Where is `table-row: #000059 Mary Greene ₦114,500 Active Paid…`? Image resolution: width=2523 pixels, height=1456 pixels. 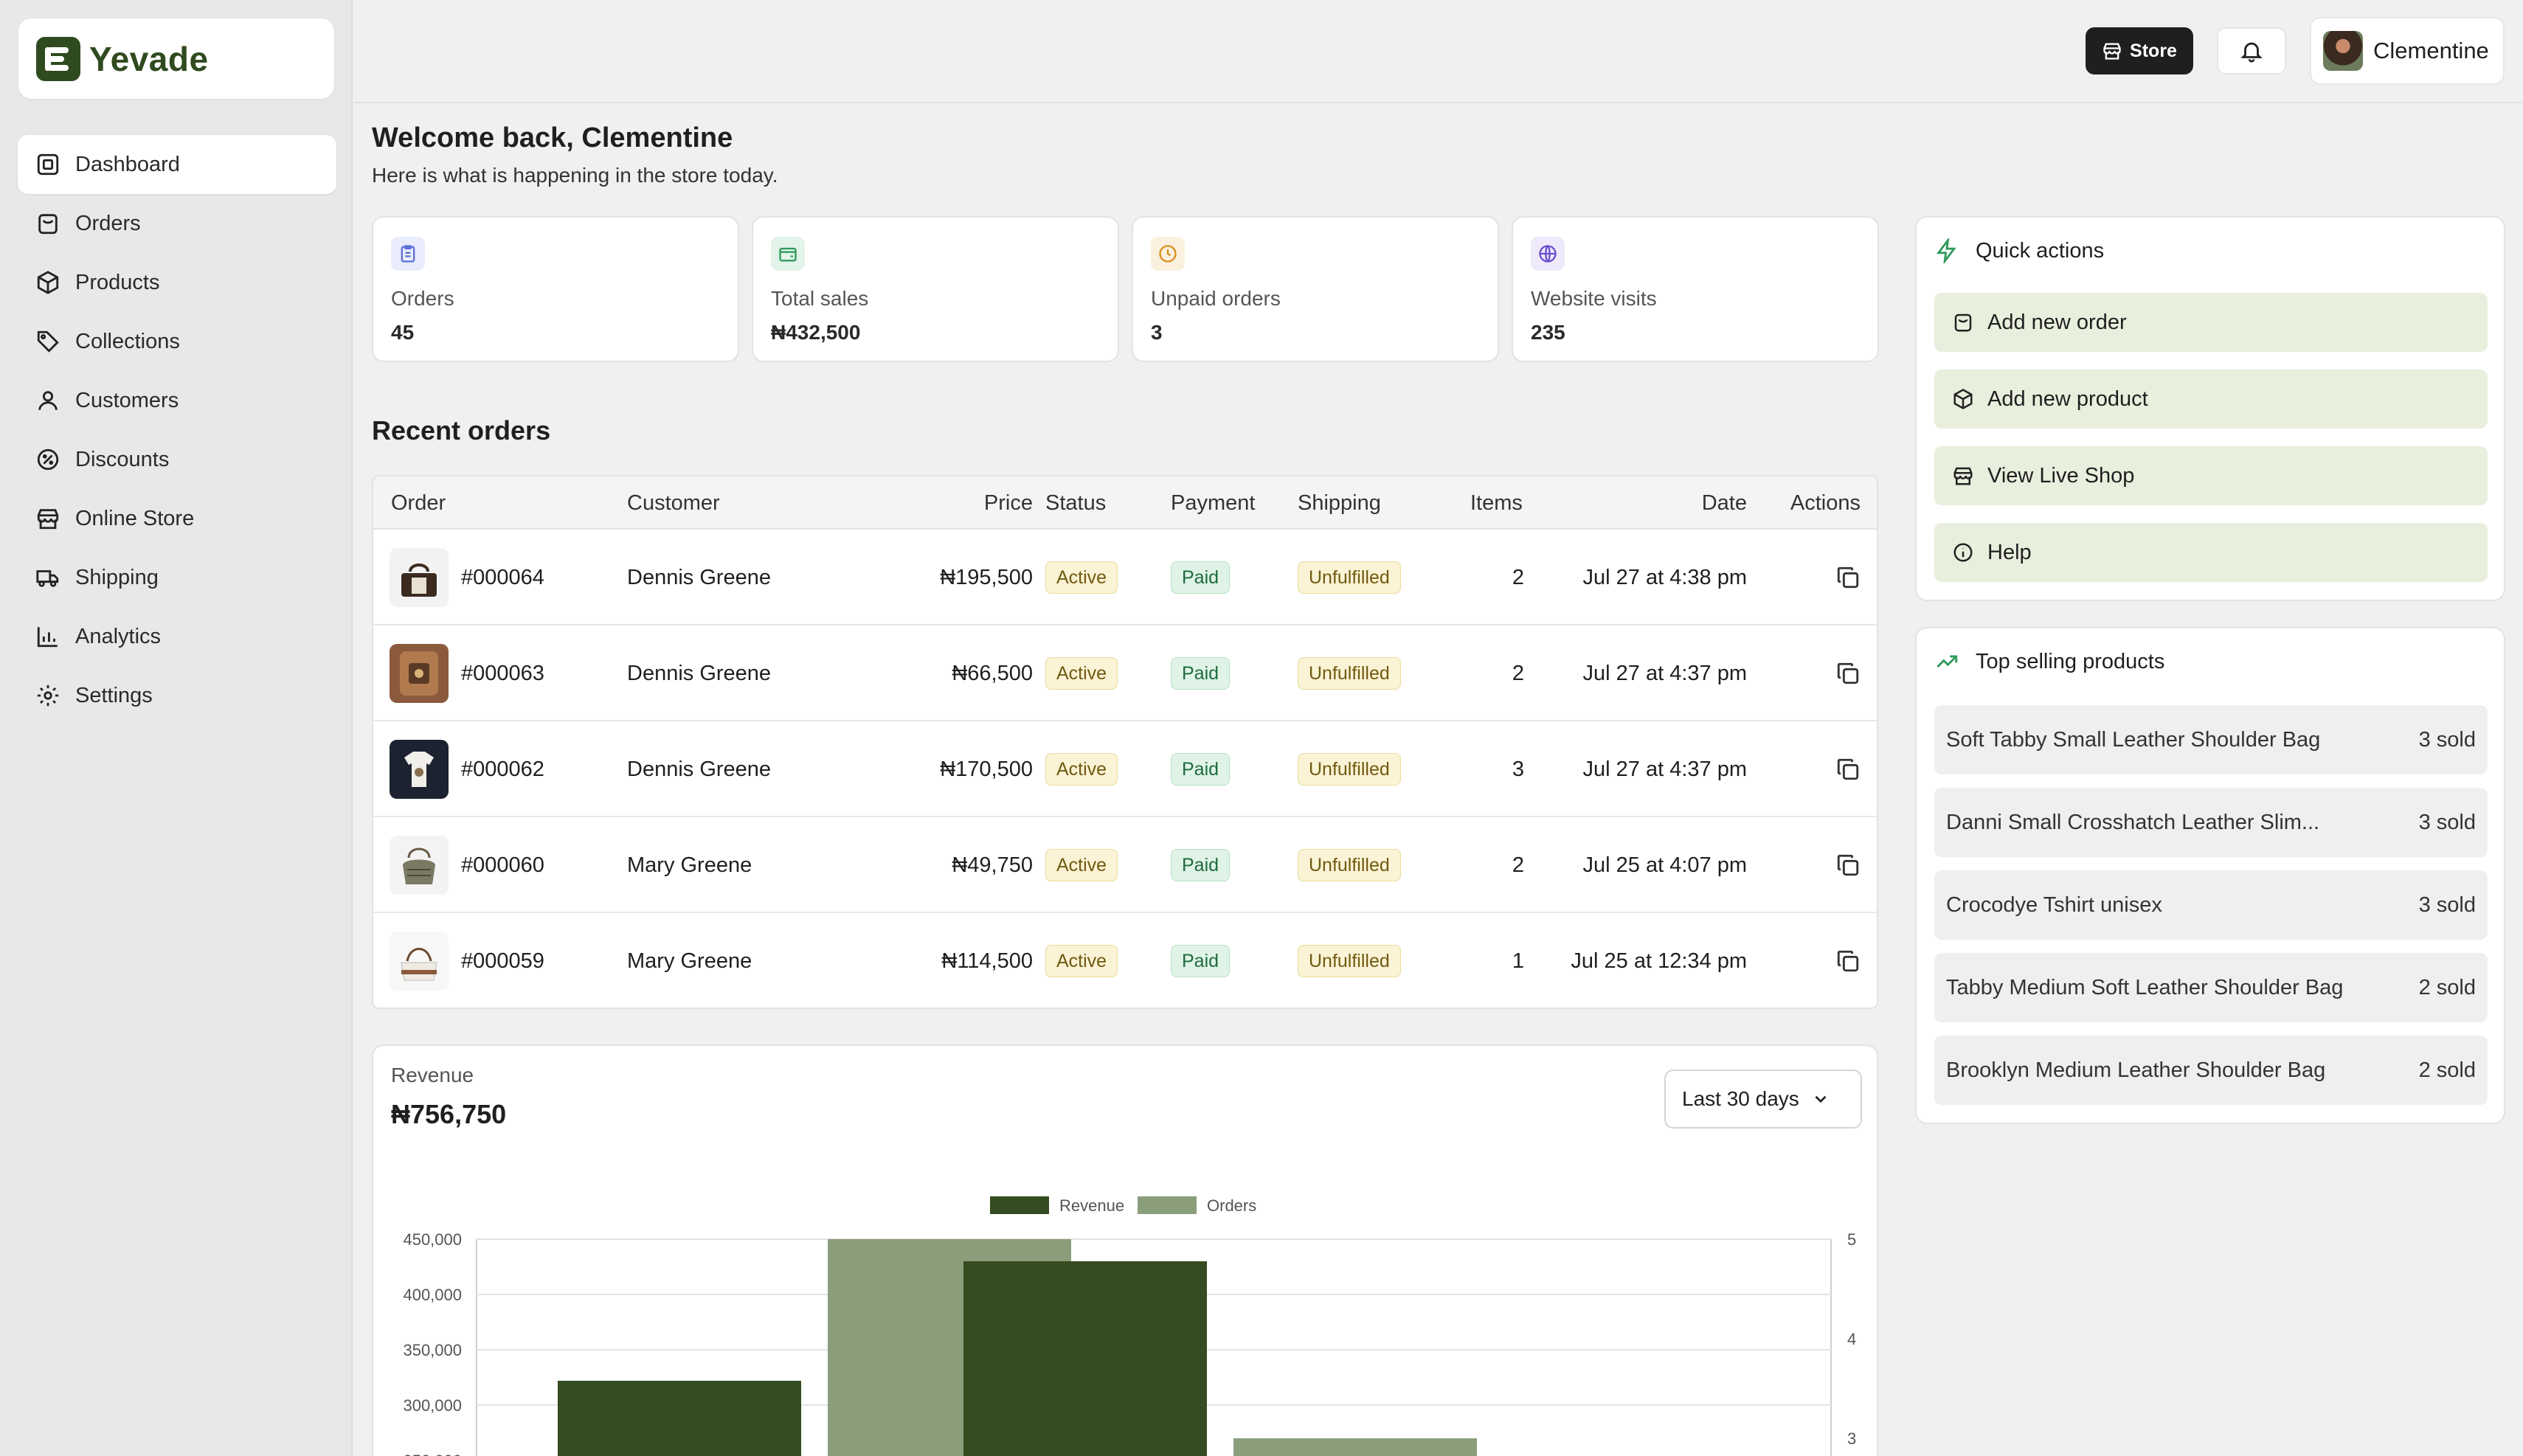 table-row: #000059 Mary Greene ₦114,500 Active Paid… is located at coordinates (1125, 960).